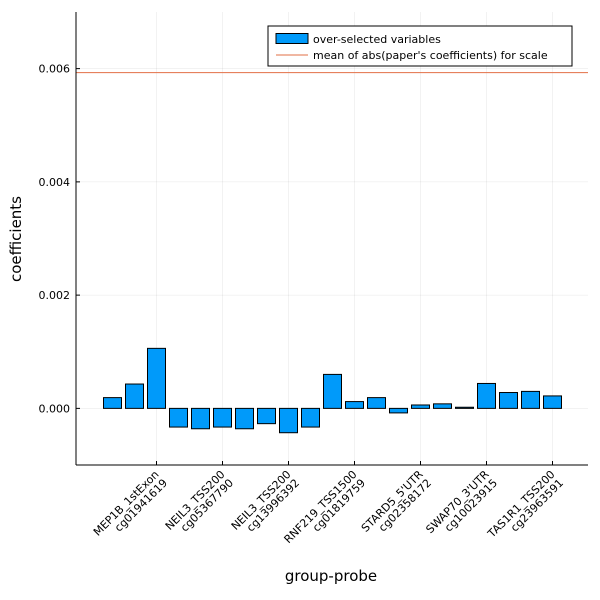 The width and height of the screenshot is (600, 600). I want to click on bars, so click(332, 390).